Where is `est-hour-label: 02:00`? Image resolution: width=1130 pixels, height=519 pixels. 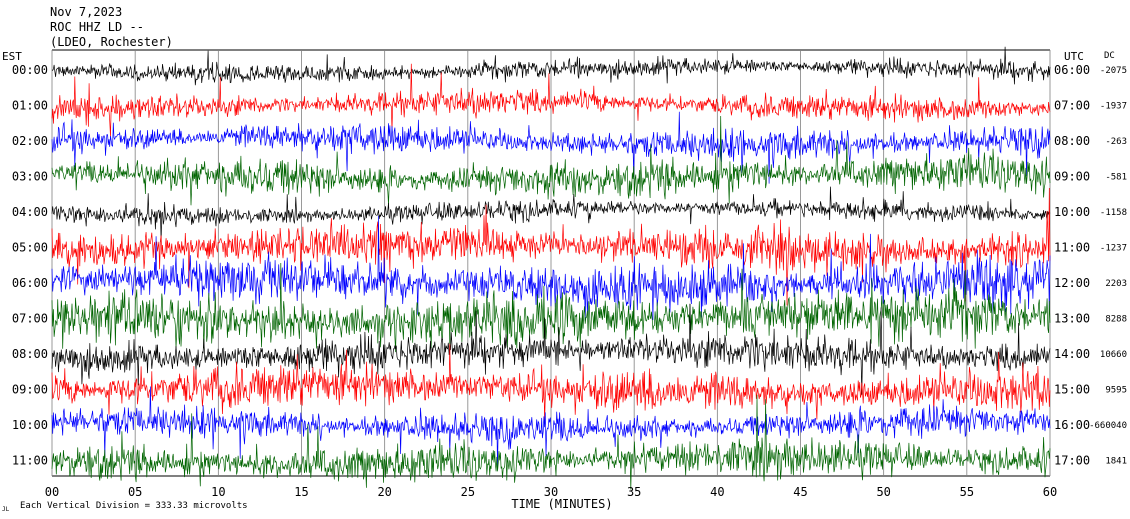
est-hour-label: 02:00 is located at coordinates (30, 141).